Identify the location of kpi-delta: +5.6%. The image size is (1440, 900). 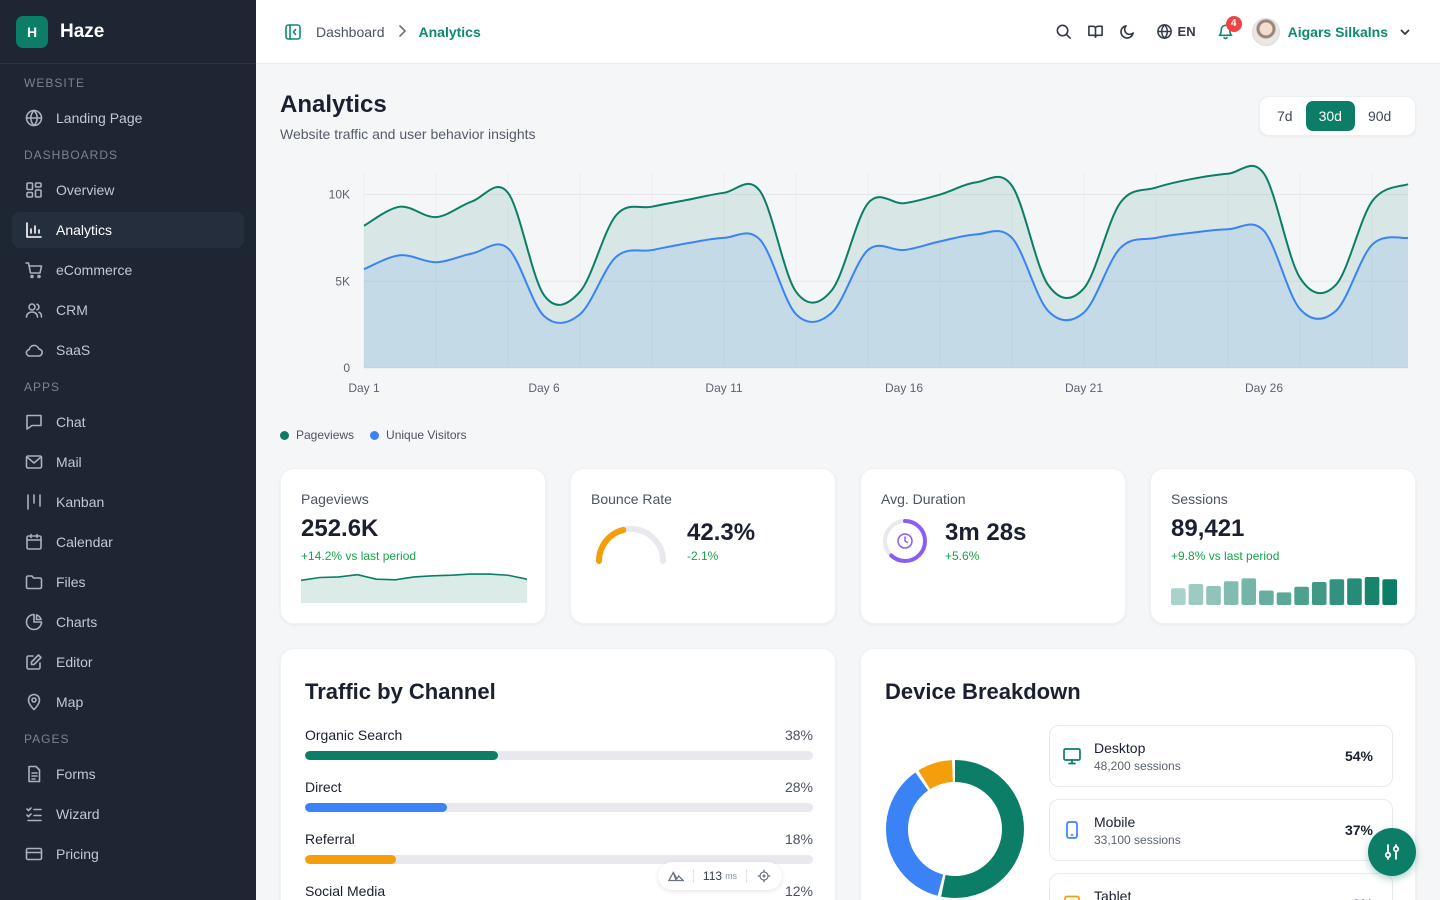
(962, 556).